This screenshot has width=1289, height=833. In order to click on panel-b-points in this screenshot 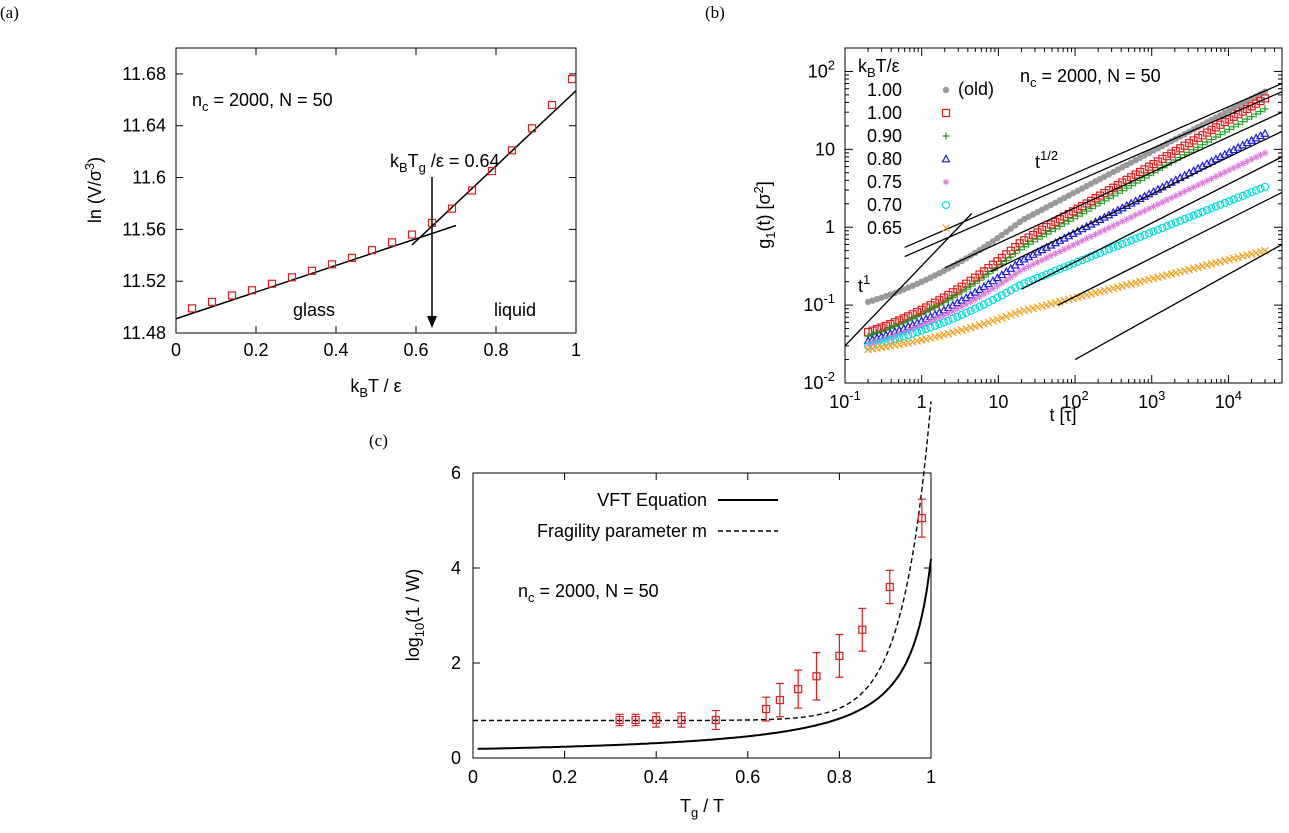, I will do `click(1066, 221)`.